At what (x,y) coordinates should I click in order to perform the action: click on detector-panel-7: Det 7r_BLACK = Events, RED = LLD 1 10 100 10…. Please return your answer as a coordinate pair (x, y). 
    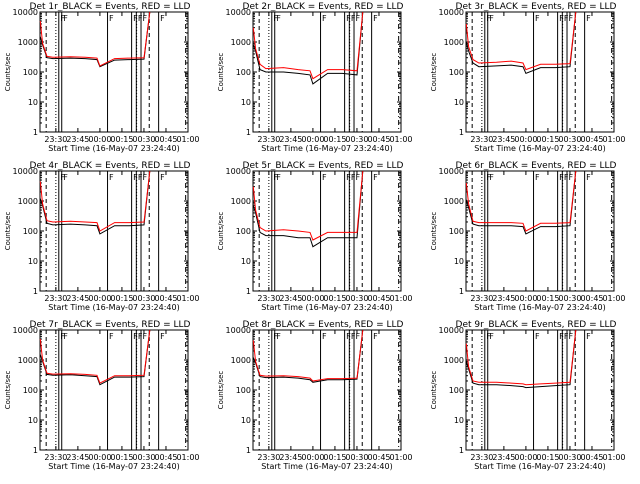
    Looking at the image, I should click on (102, 395).